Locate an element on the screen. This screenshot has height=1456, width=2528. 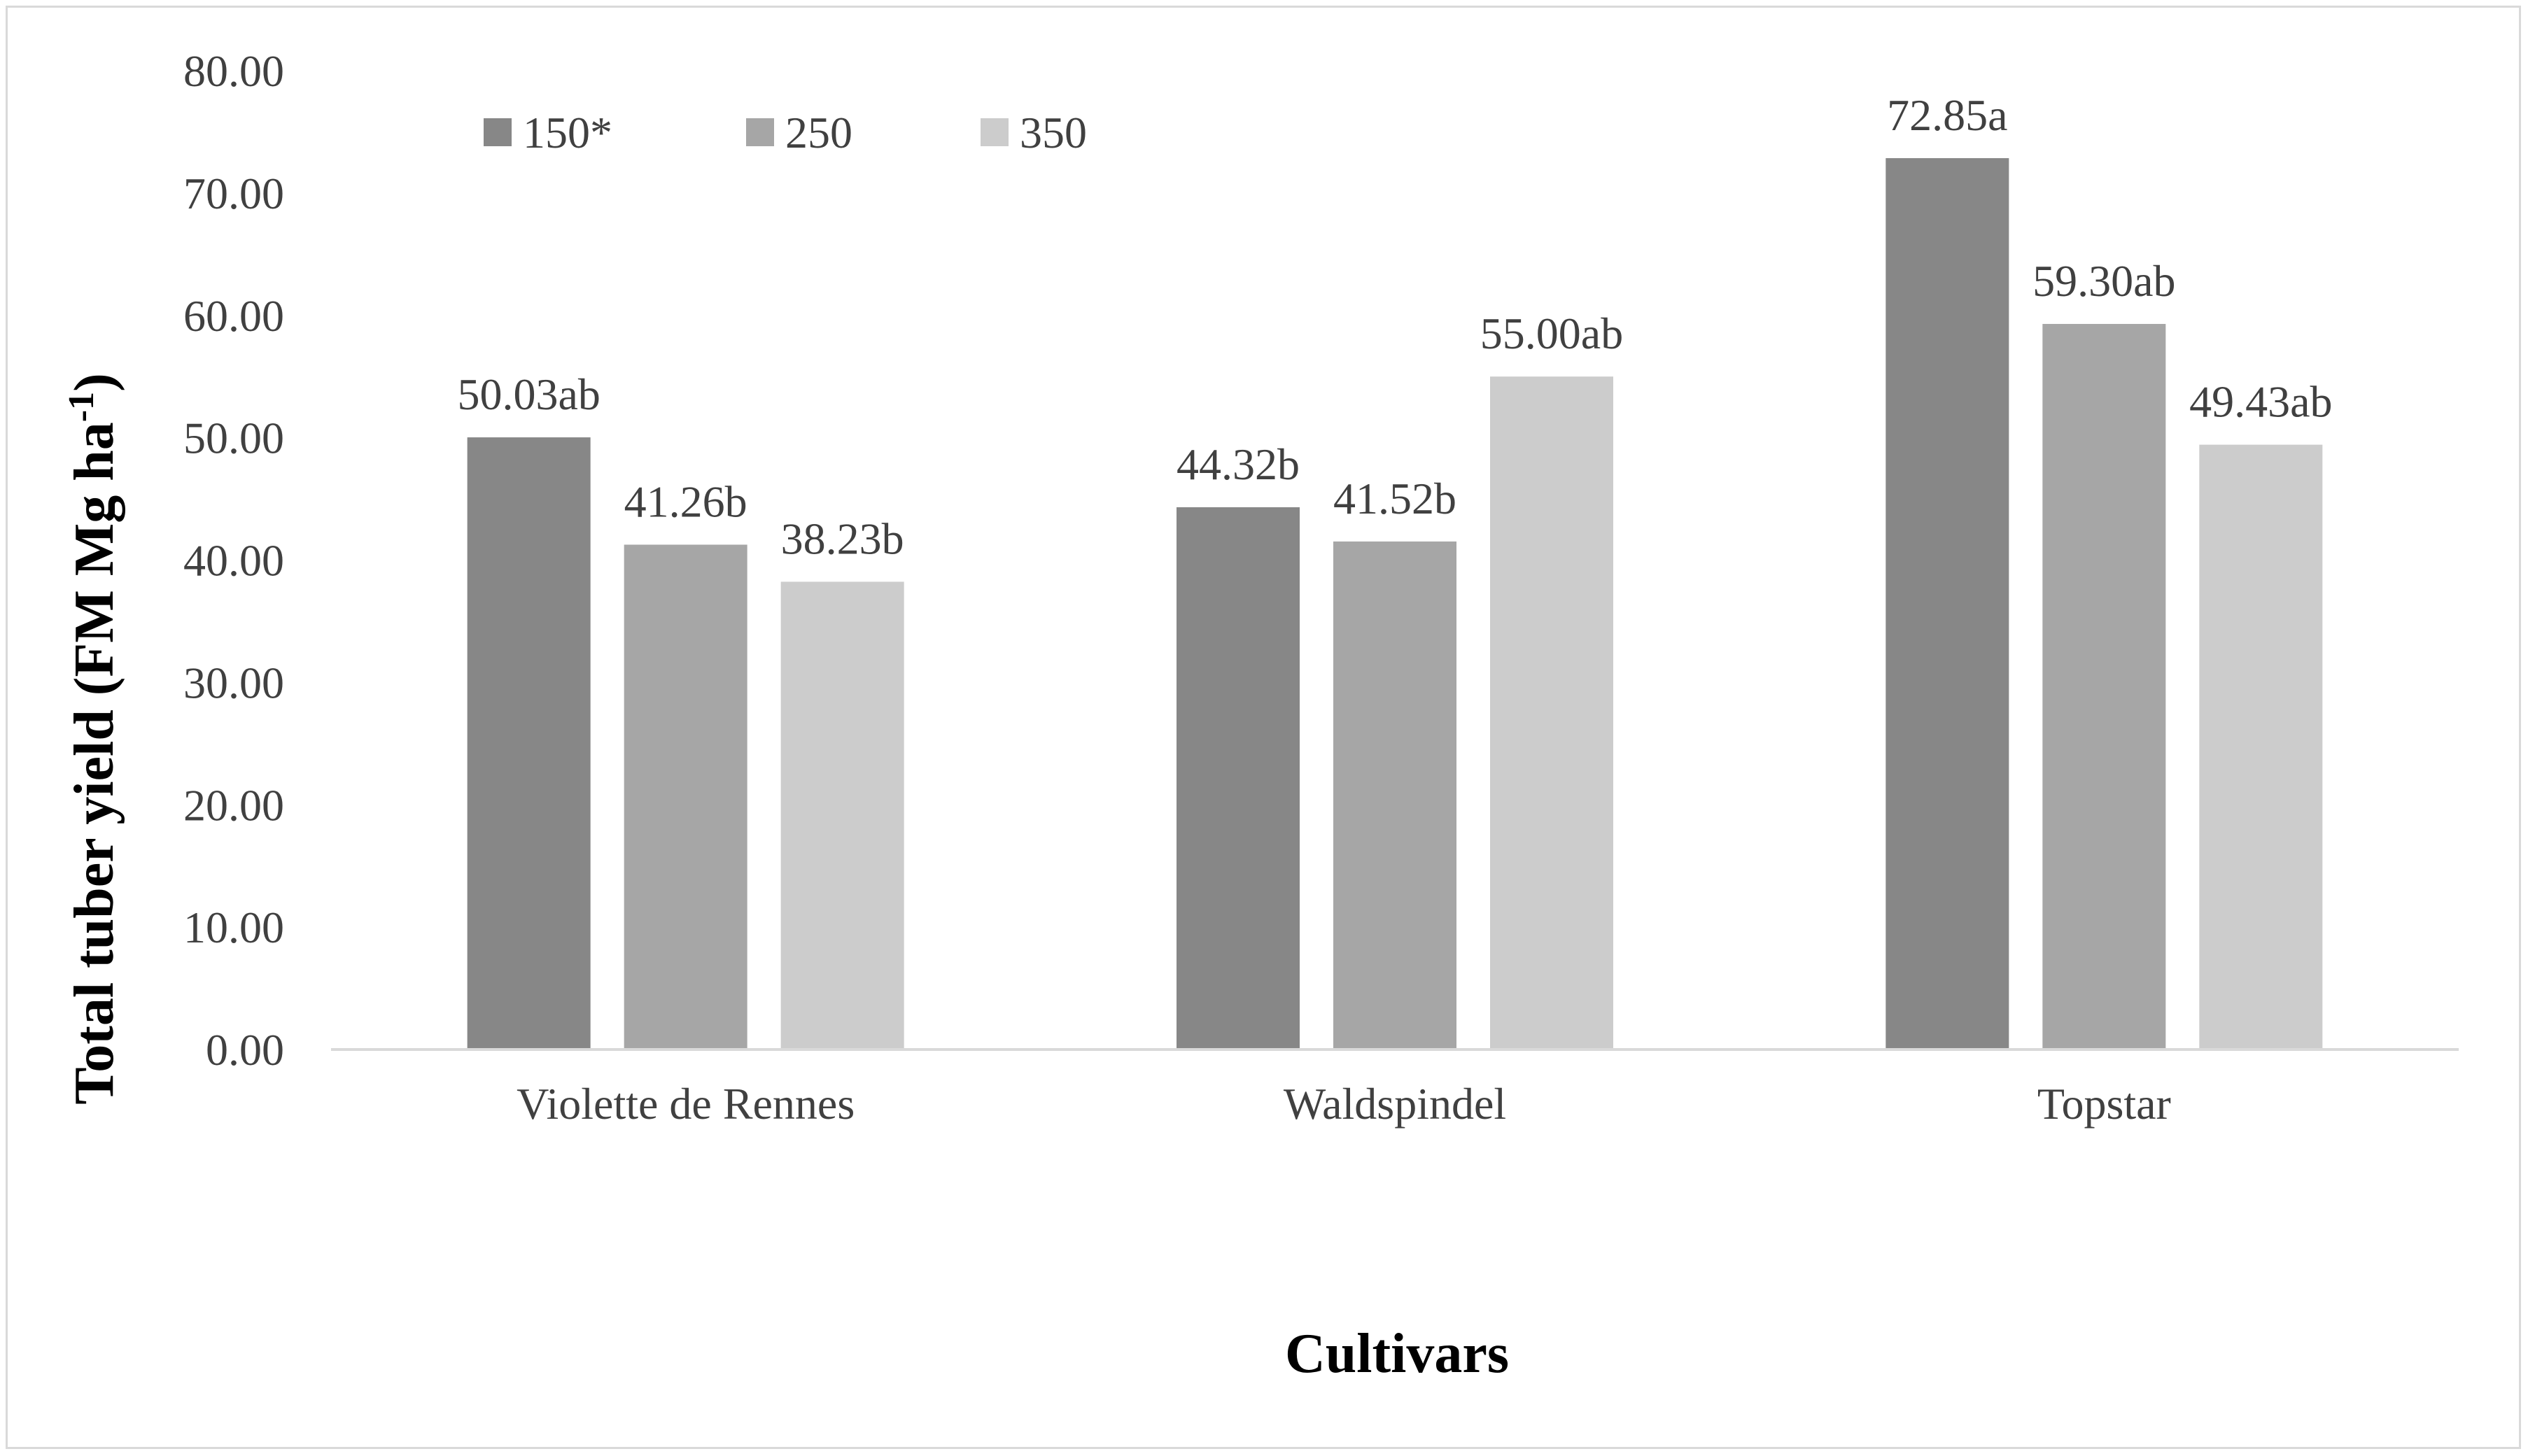
y-tick-label: 60.00 is located at coordinates (233, 316).